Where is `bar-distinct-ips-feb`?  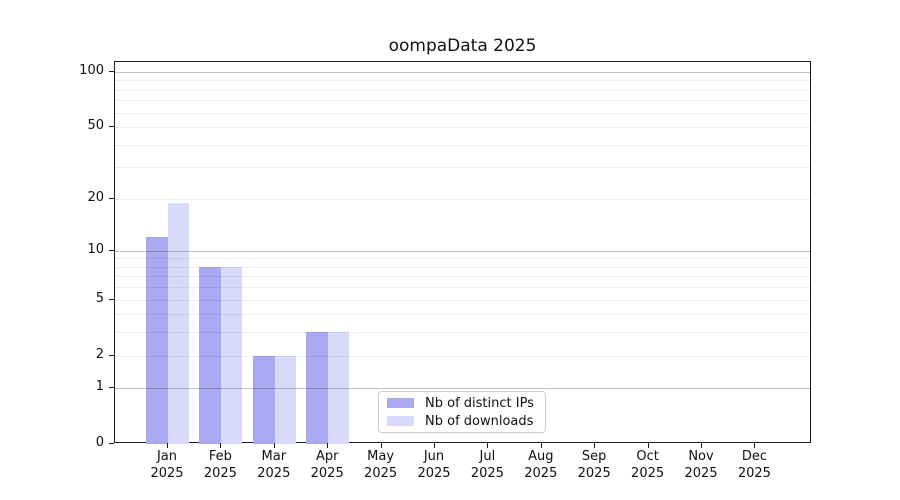 bar-distinct-ips-feb is located at coordinates (210, 355).